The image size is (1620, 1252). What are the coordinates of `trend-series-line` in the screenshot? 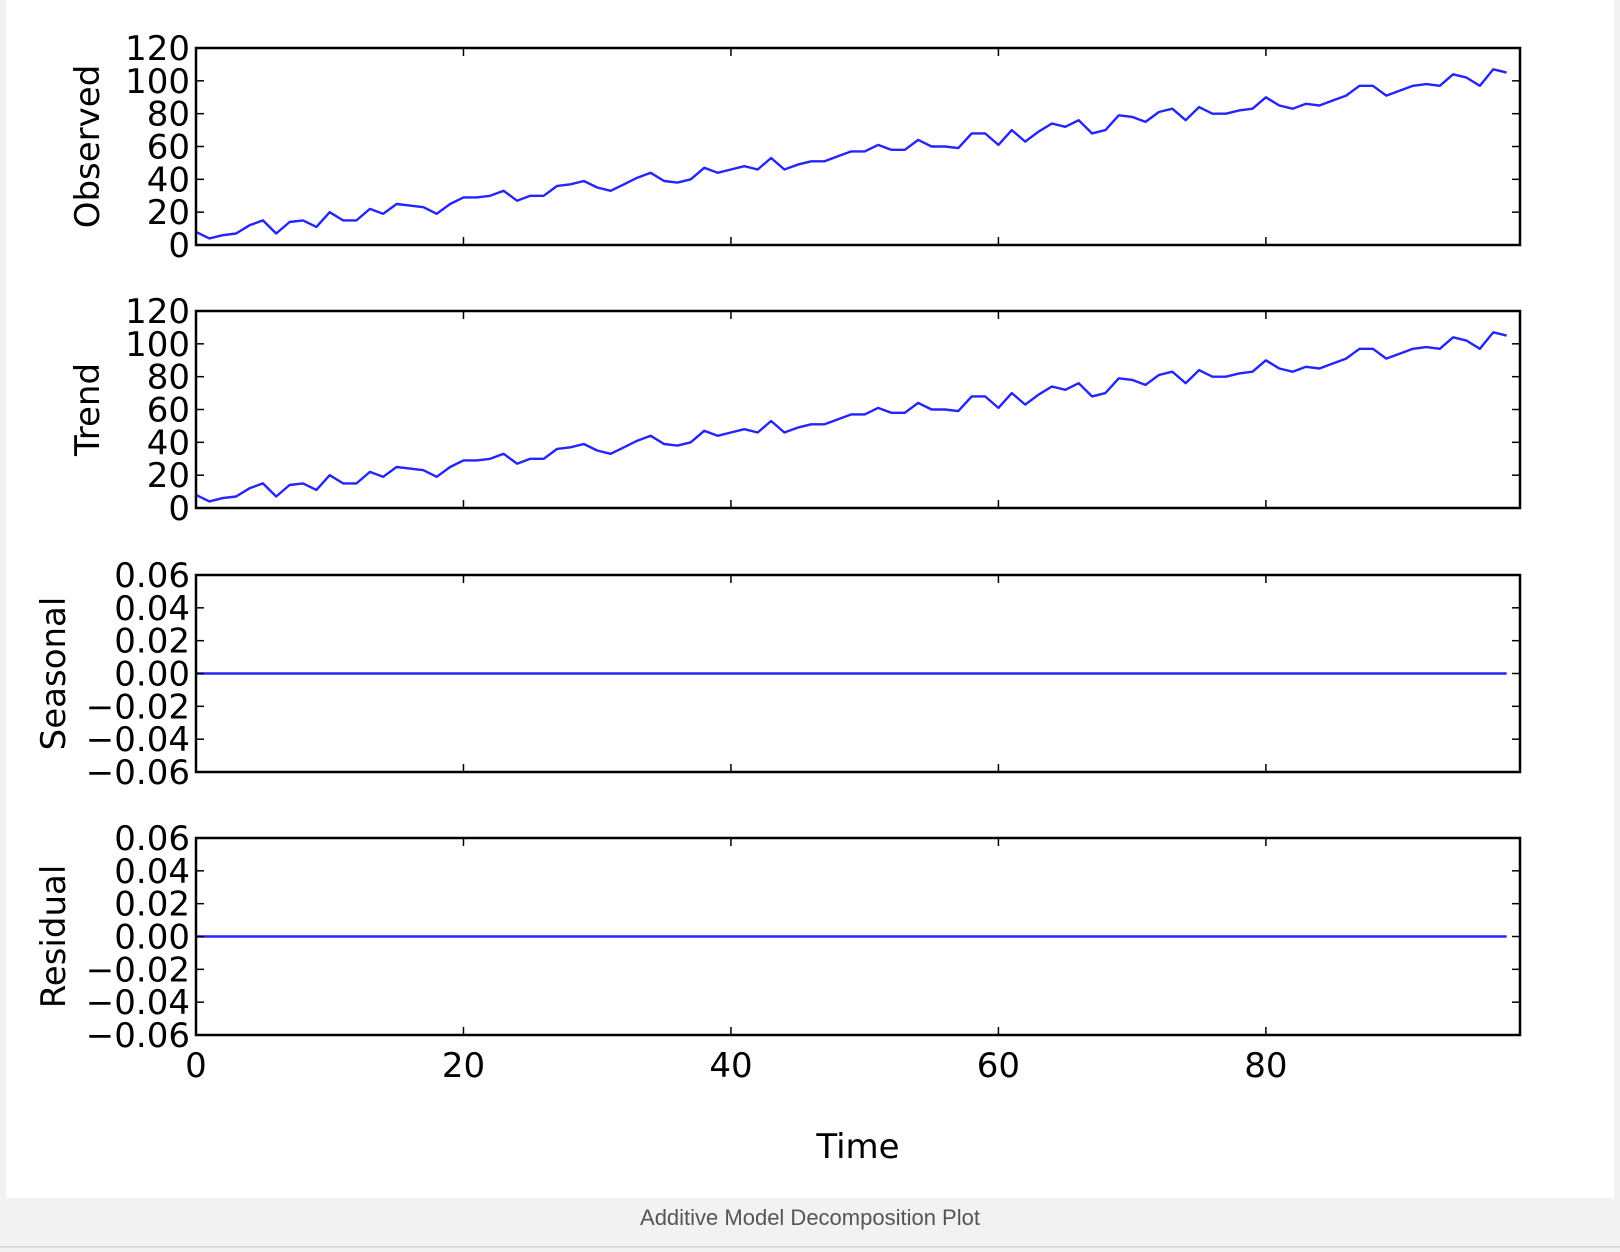 It's located at (851, 417).